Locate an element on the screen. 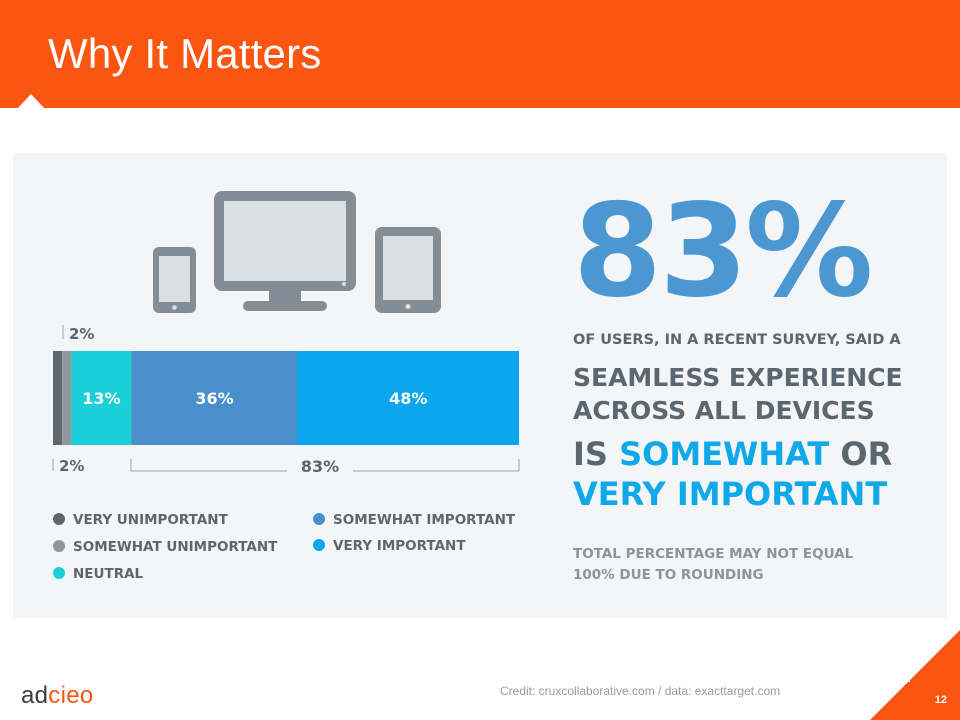 This screenshot has height=720, width=960. annotation-2-bottom: 2% is located at coordinates (68, 466).